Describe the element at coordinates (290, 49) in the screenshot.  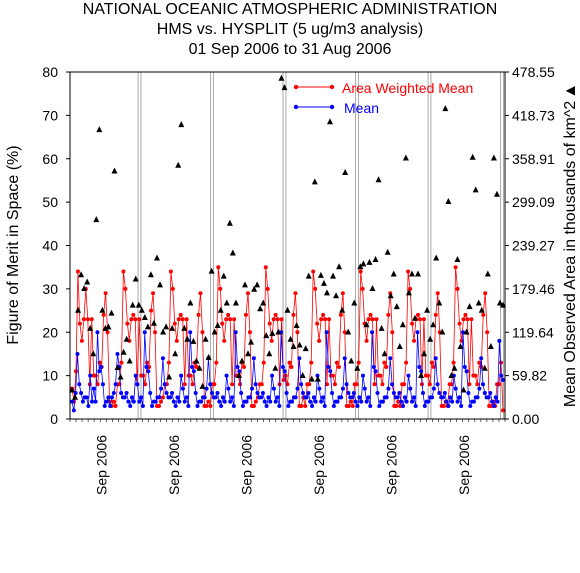
I see `chart-title-line-3: 01 Sep 2006 to 31 Aug 2006` at that location.